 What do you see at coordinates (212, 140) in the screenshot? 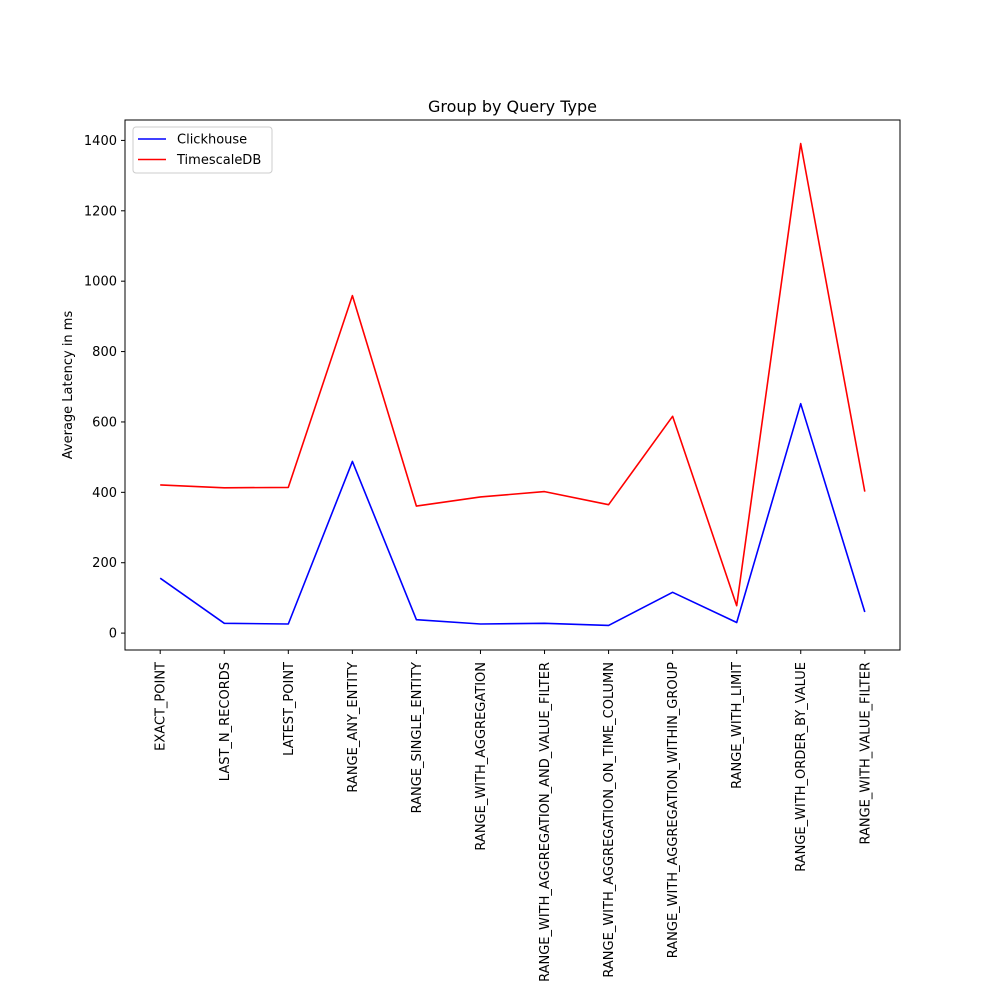
I see `legend-label: Clickhouse` at bounding box center [212, 140].